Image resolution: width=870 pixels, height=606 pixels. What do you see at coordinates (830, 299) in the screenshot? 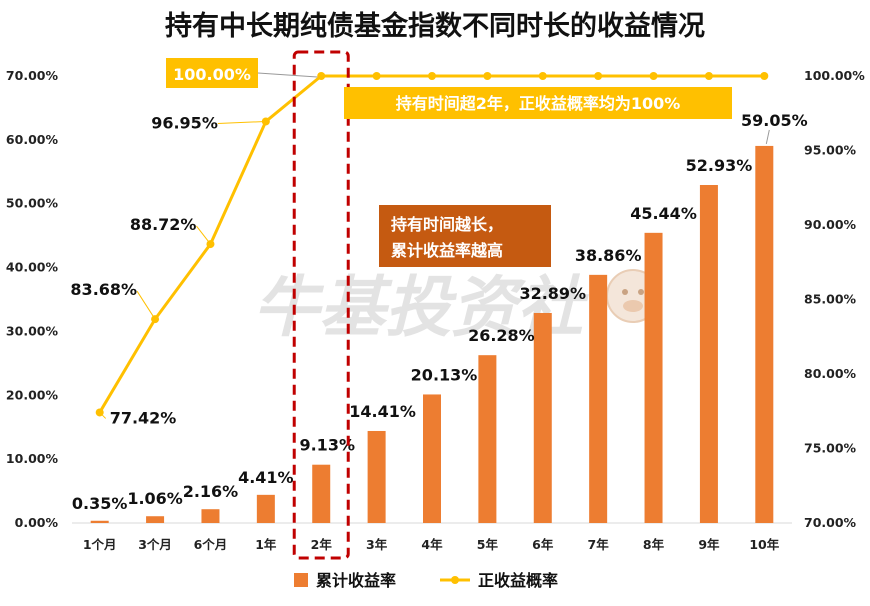
I see `right-tick-label: 85.00%` at bounding box center [830, 299].